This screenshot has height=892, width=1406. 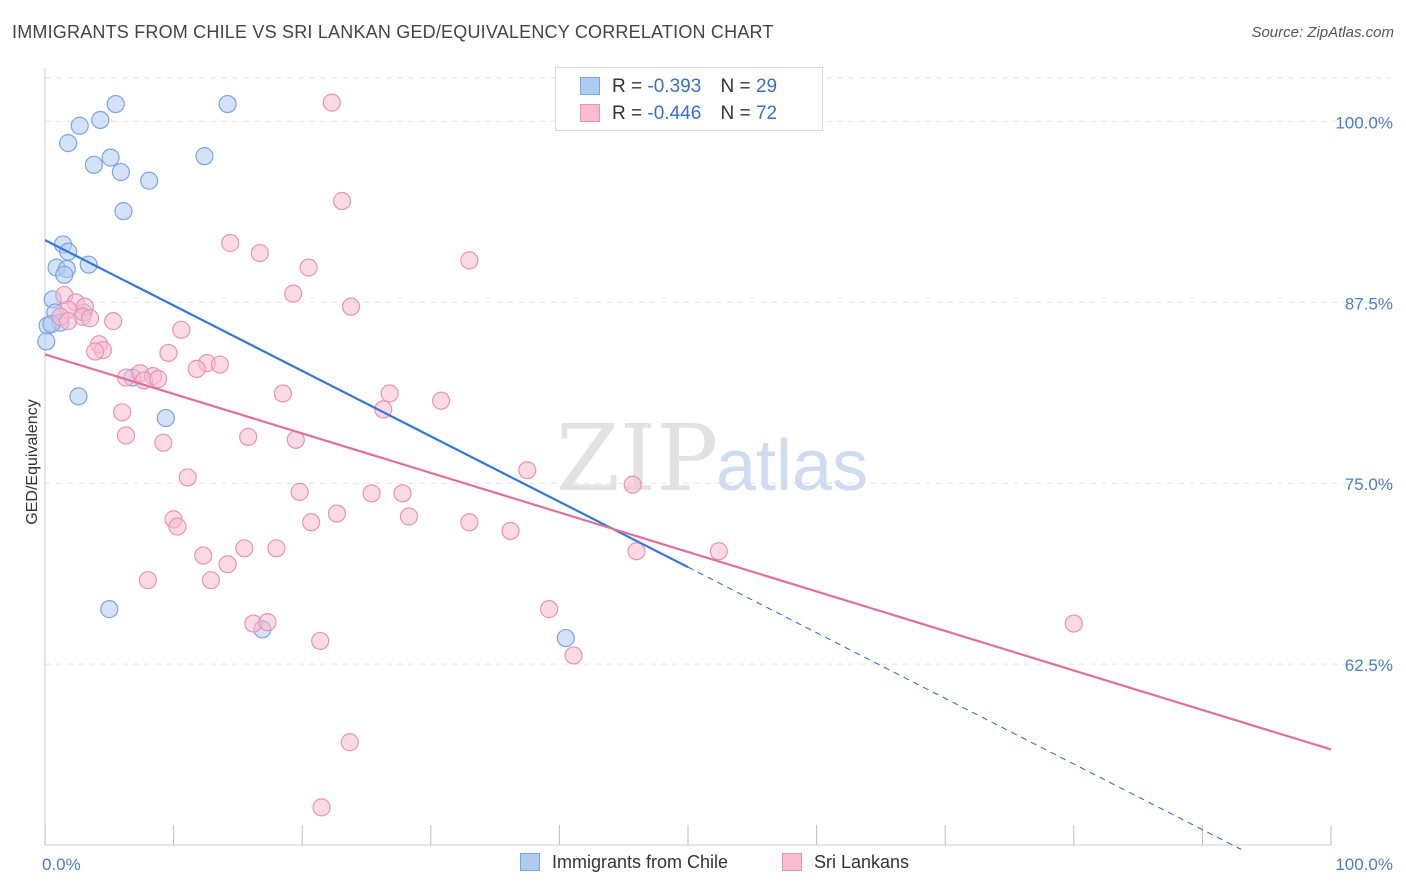 What do you see at coordinates (1364, 864) in the screenshot?
I see `x-tick-label: 100.0%` at bounding box center [1364, 864].